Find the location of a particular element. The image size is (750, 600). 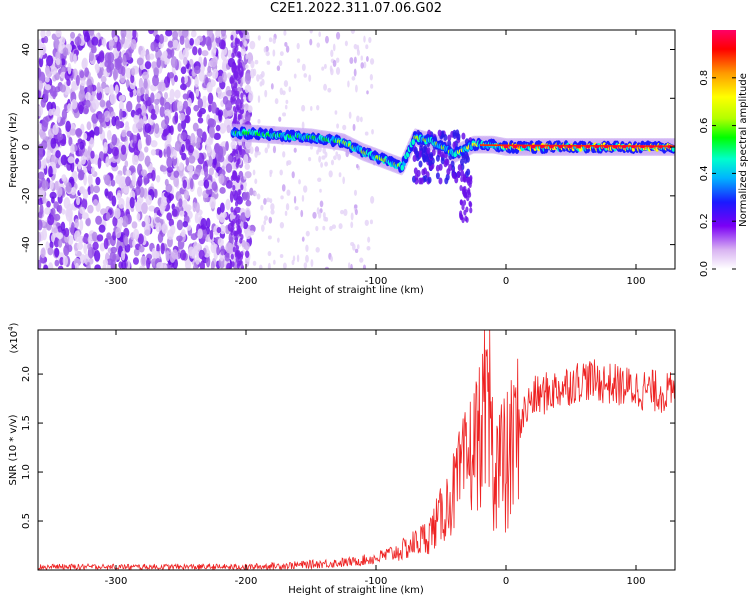

svg-text: (x104) is located at coordinates (13, 337).